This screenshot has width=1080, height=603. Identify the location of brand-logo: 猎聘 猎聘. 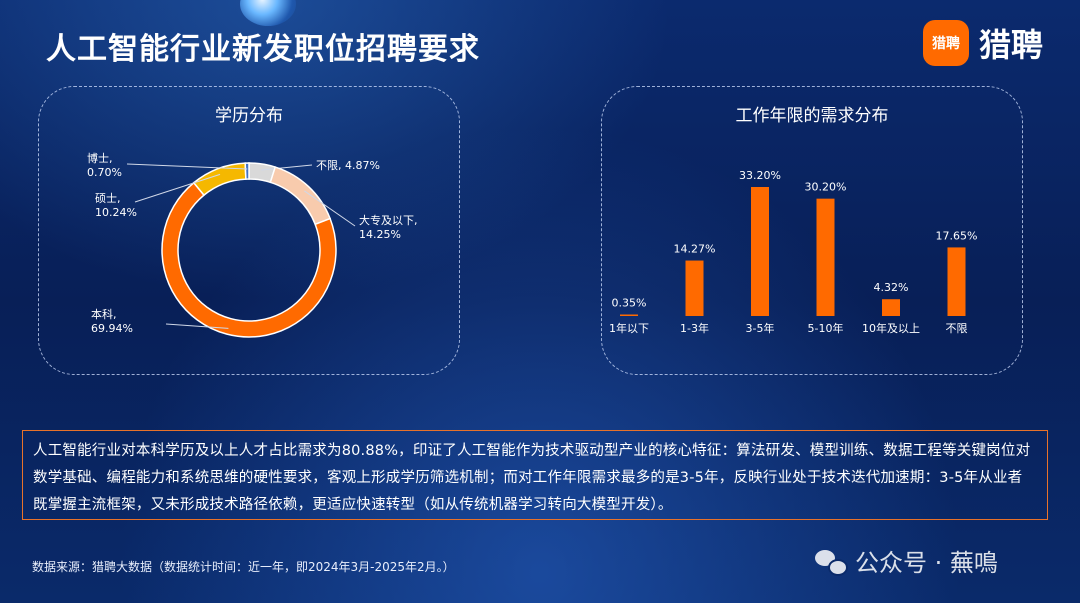
(983, 43).